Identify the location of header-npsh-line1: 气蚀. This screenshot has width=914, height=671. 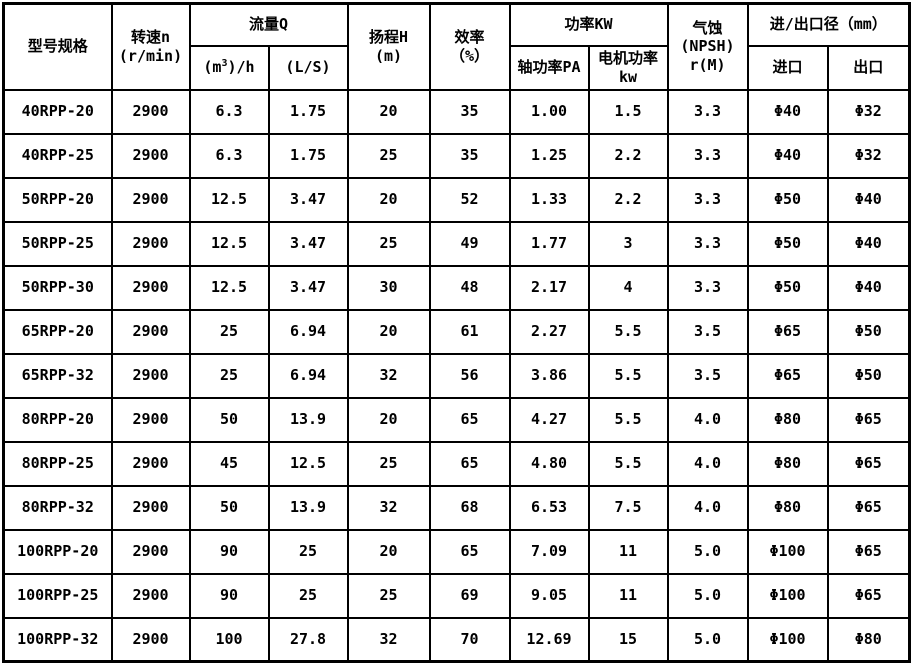
(707, 27).